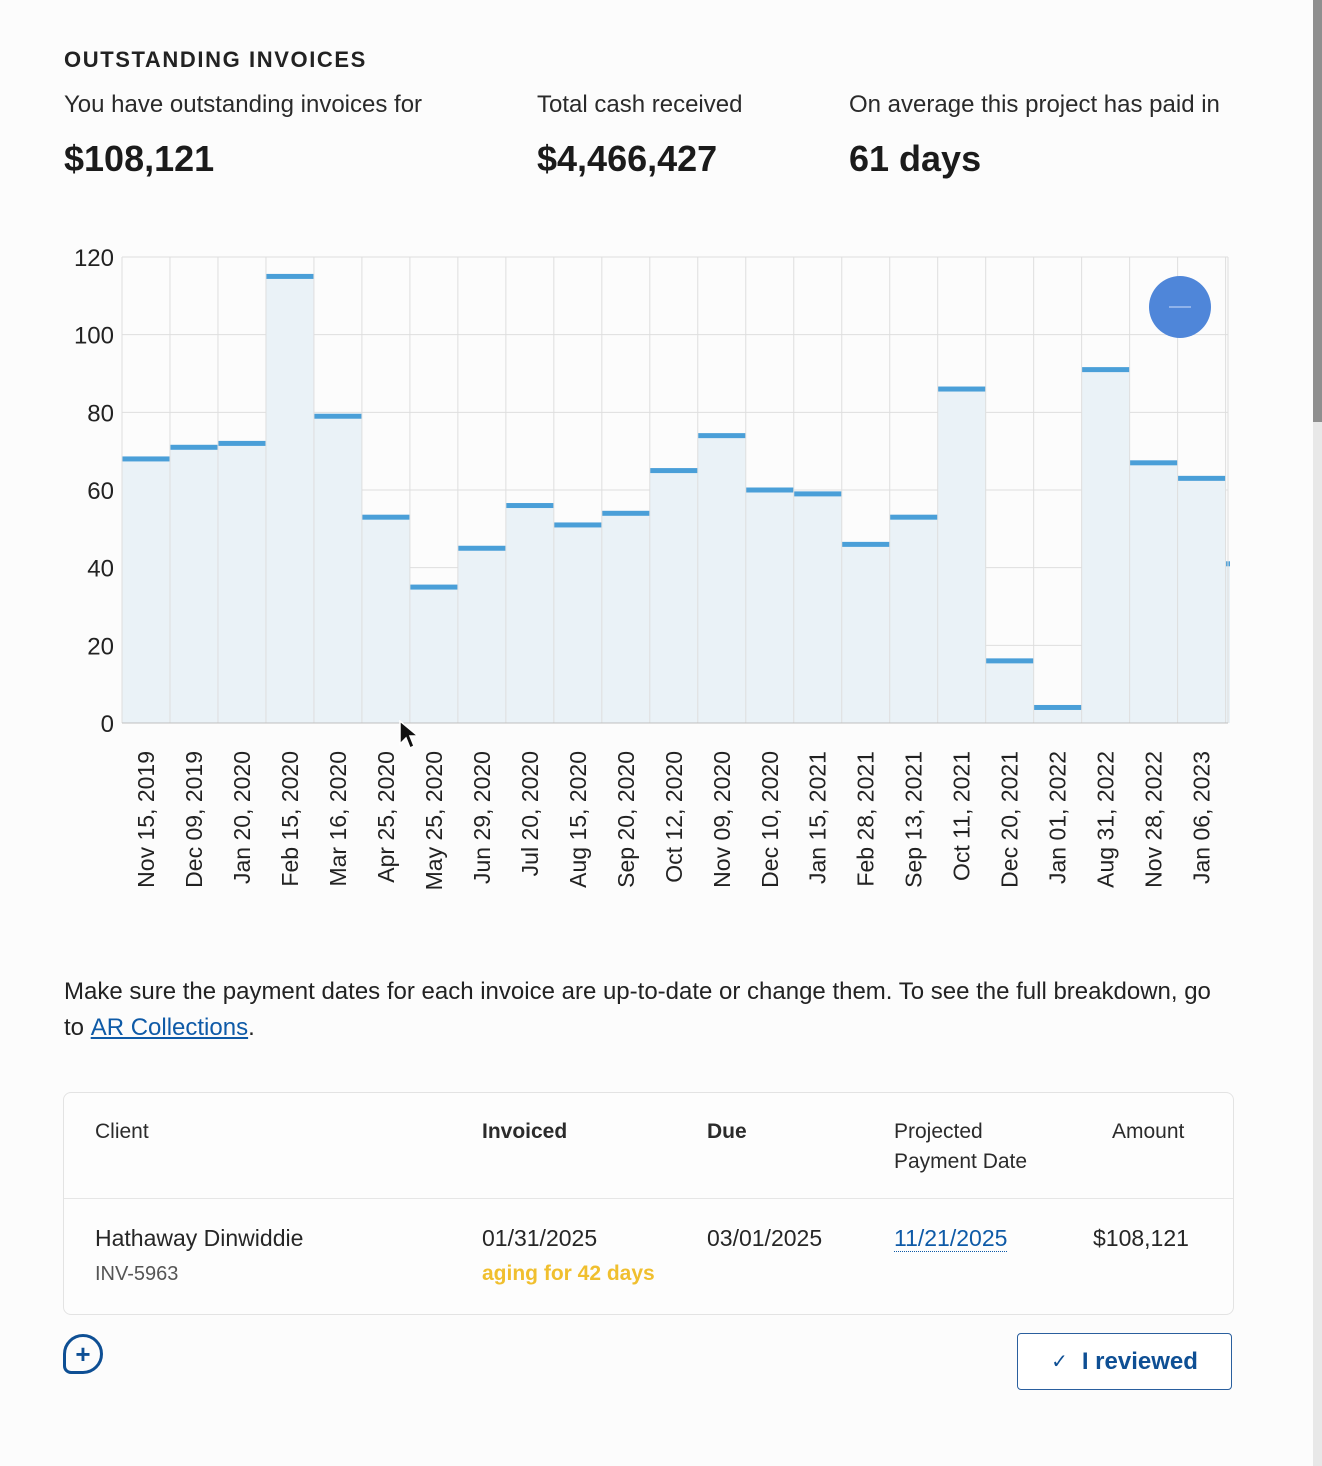 The width and height of the screenshot is (1322, 1466). What do you see at coordinates (1154, 819) in the screenshot?
I see `x-tick-label: Nov 28, 2022` at bounding box center [1154, 819].